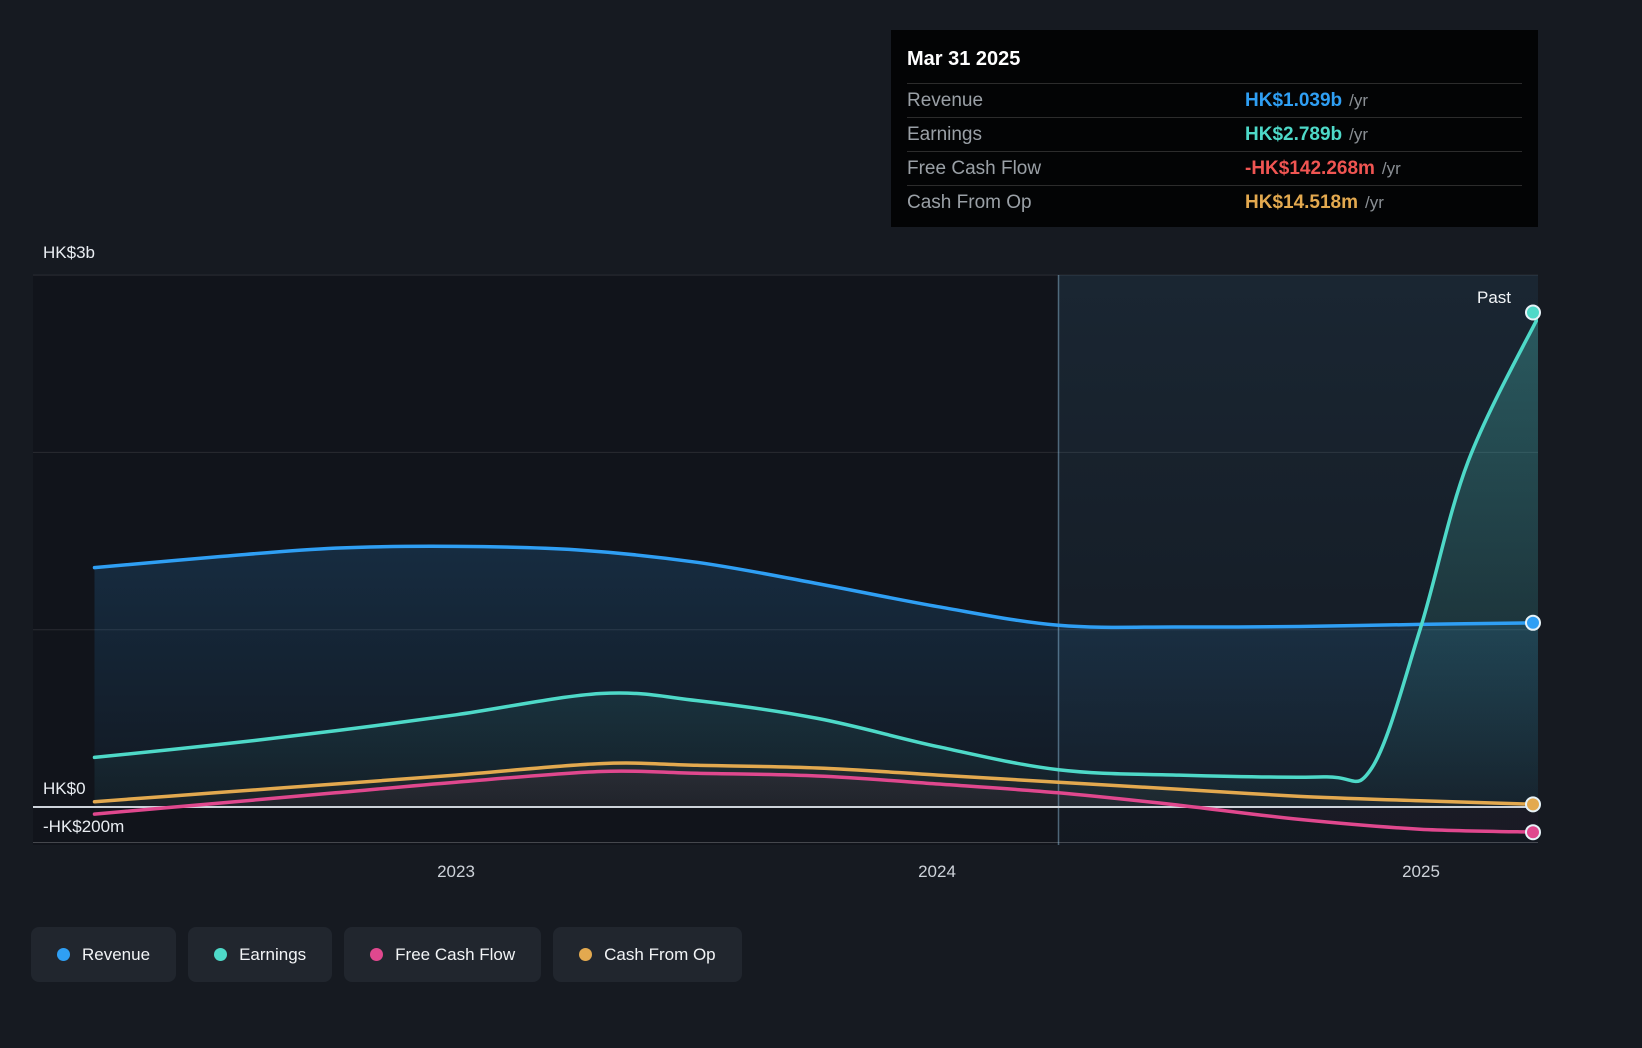  I want to click on tooltip-row-cash-from-op: Cash From Op HK$14.518m /yr, so click(1214, 202).